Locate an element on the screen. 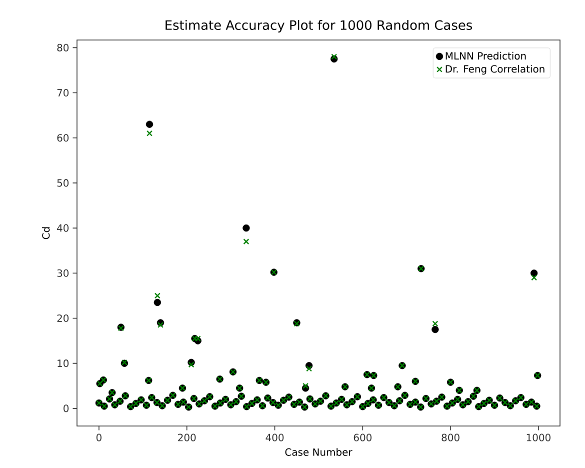 The width and height of the screenshot is (585, 468). y-tick-label: 50 is located at coordinates (63, 183).